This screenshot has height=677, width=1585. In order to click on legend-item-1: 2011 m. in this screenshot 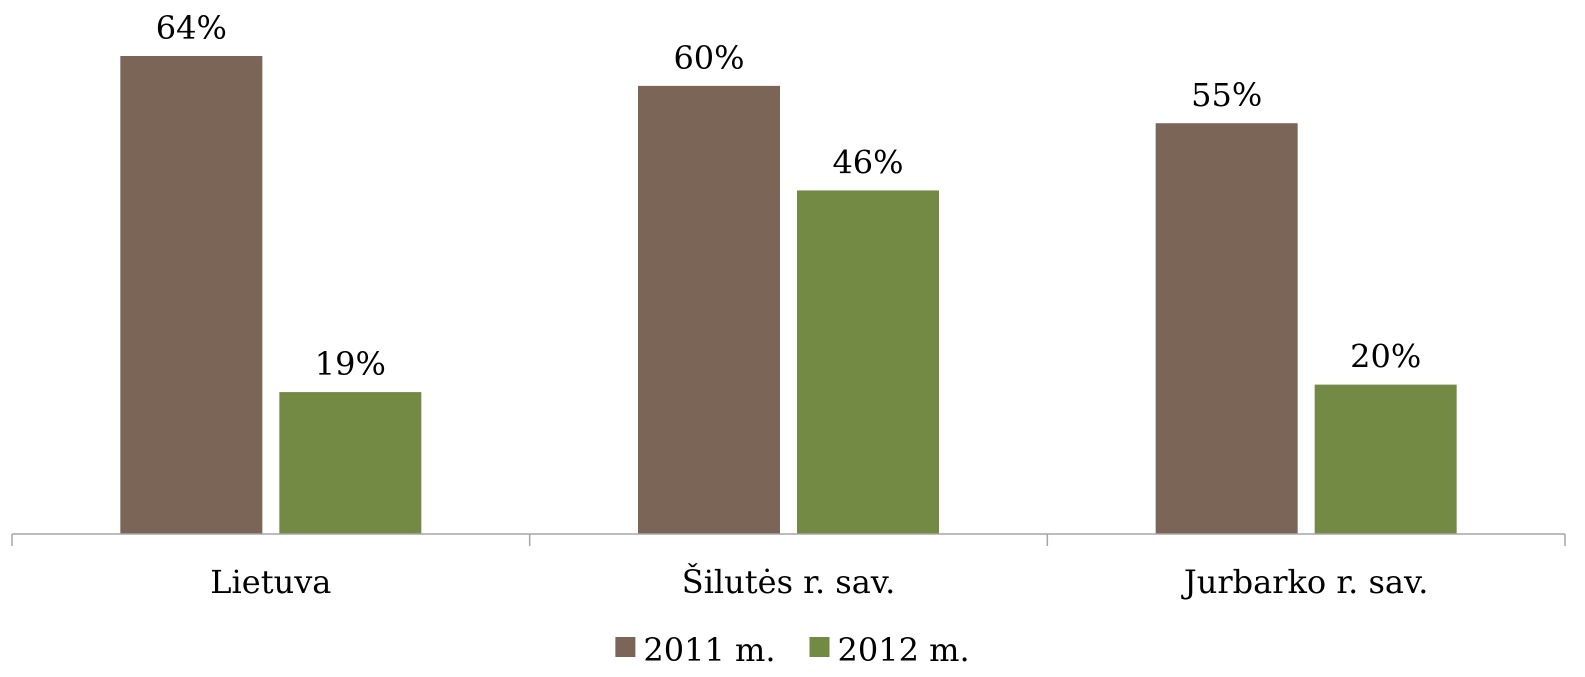, I will do `click(695, 650)`.